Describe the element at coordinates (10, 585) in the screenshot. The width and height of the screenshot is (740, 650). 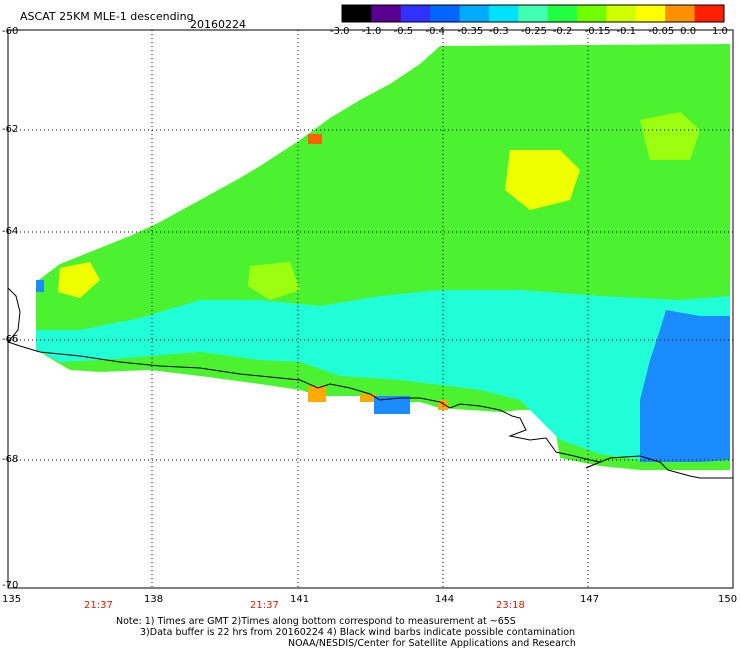
I see `lat-label-70: -70` at that location.